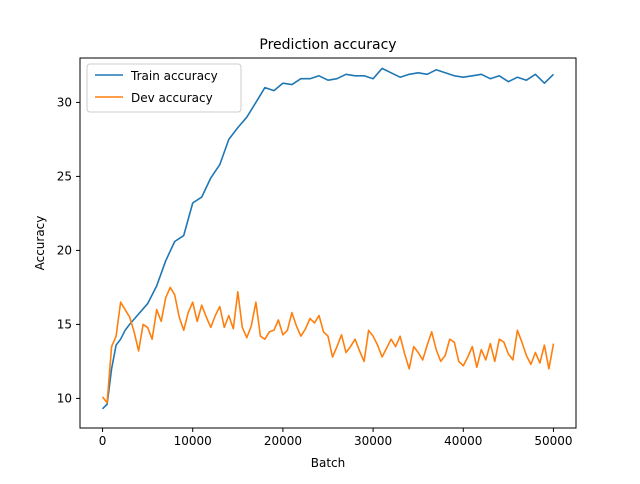 Image resolution: width=640 pixels, height=484 pixels. I want to click on y-axis-ticks: 10 15 20 25 30, so click(68, 250).